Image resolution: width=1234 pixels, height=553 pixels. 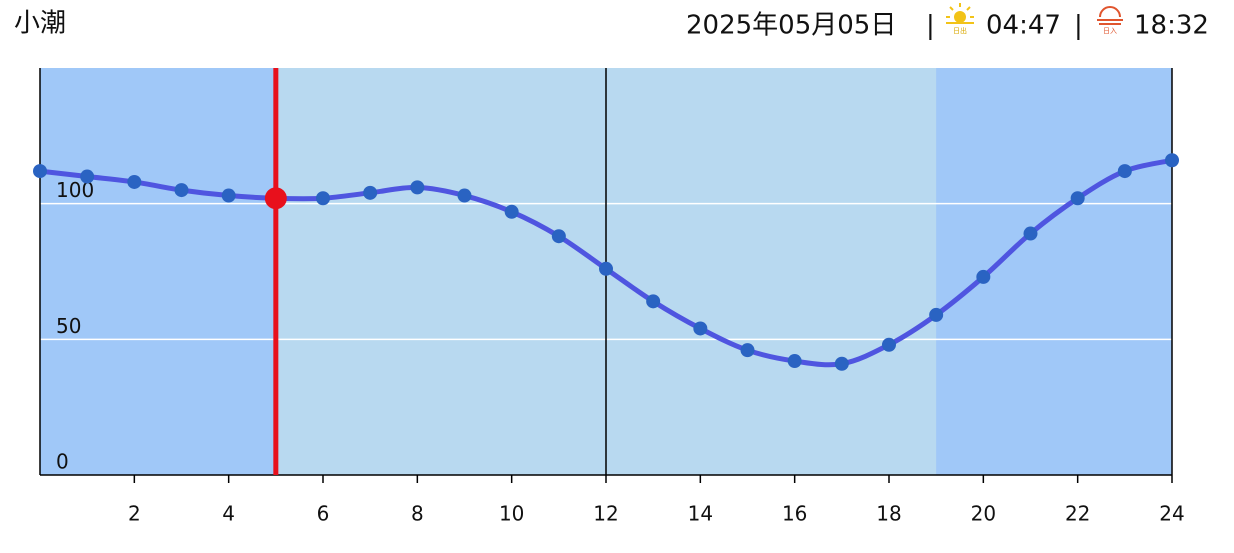 What do you see at coordinates (511, 514) in the screenshot?
I see `x-tick-label: 10` at bounding box center [511, 514].